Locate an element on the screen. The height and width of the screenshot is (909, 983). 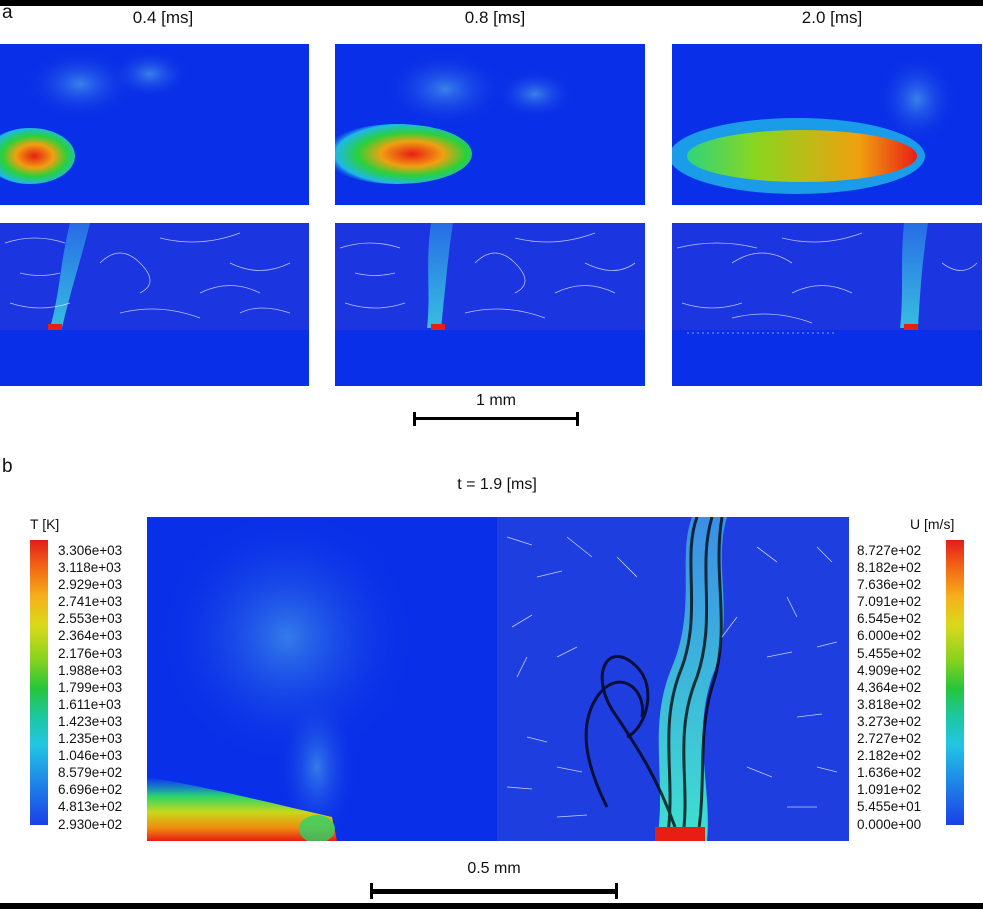
temperature-tick: 1.799e+03 is located at coordinates (90, 687).